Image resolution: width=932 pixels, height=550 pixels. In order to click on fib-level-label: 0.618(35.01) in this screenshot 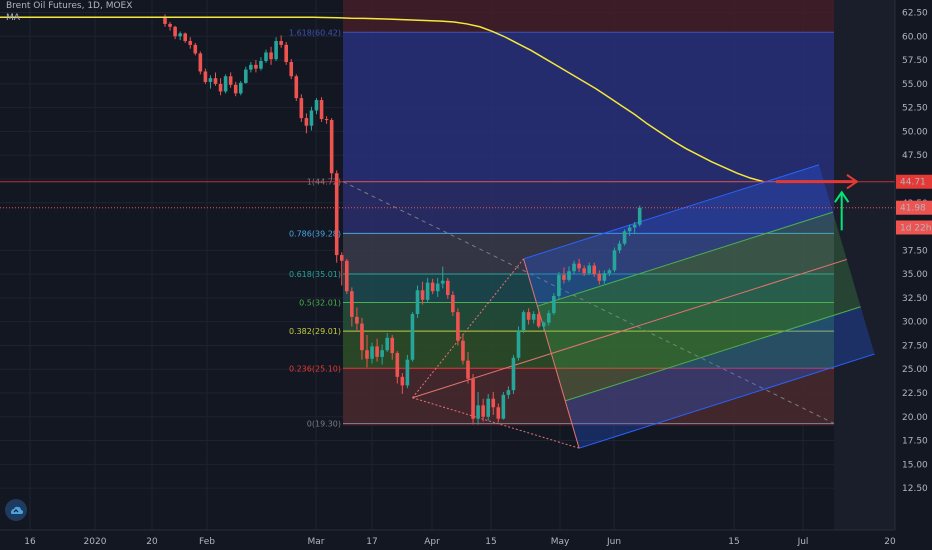, I will do `click(315, 274)`.